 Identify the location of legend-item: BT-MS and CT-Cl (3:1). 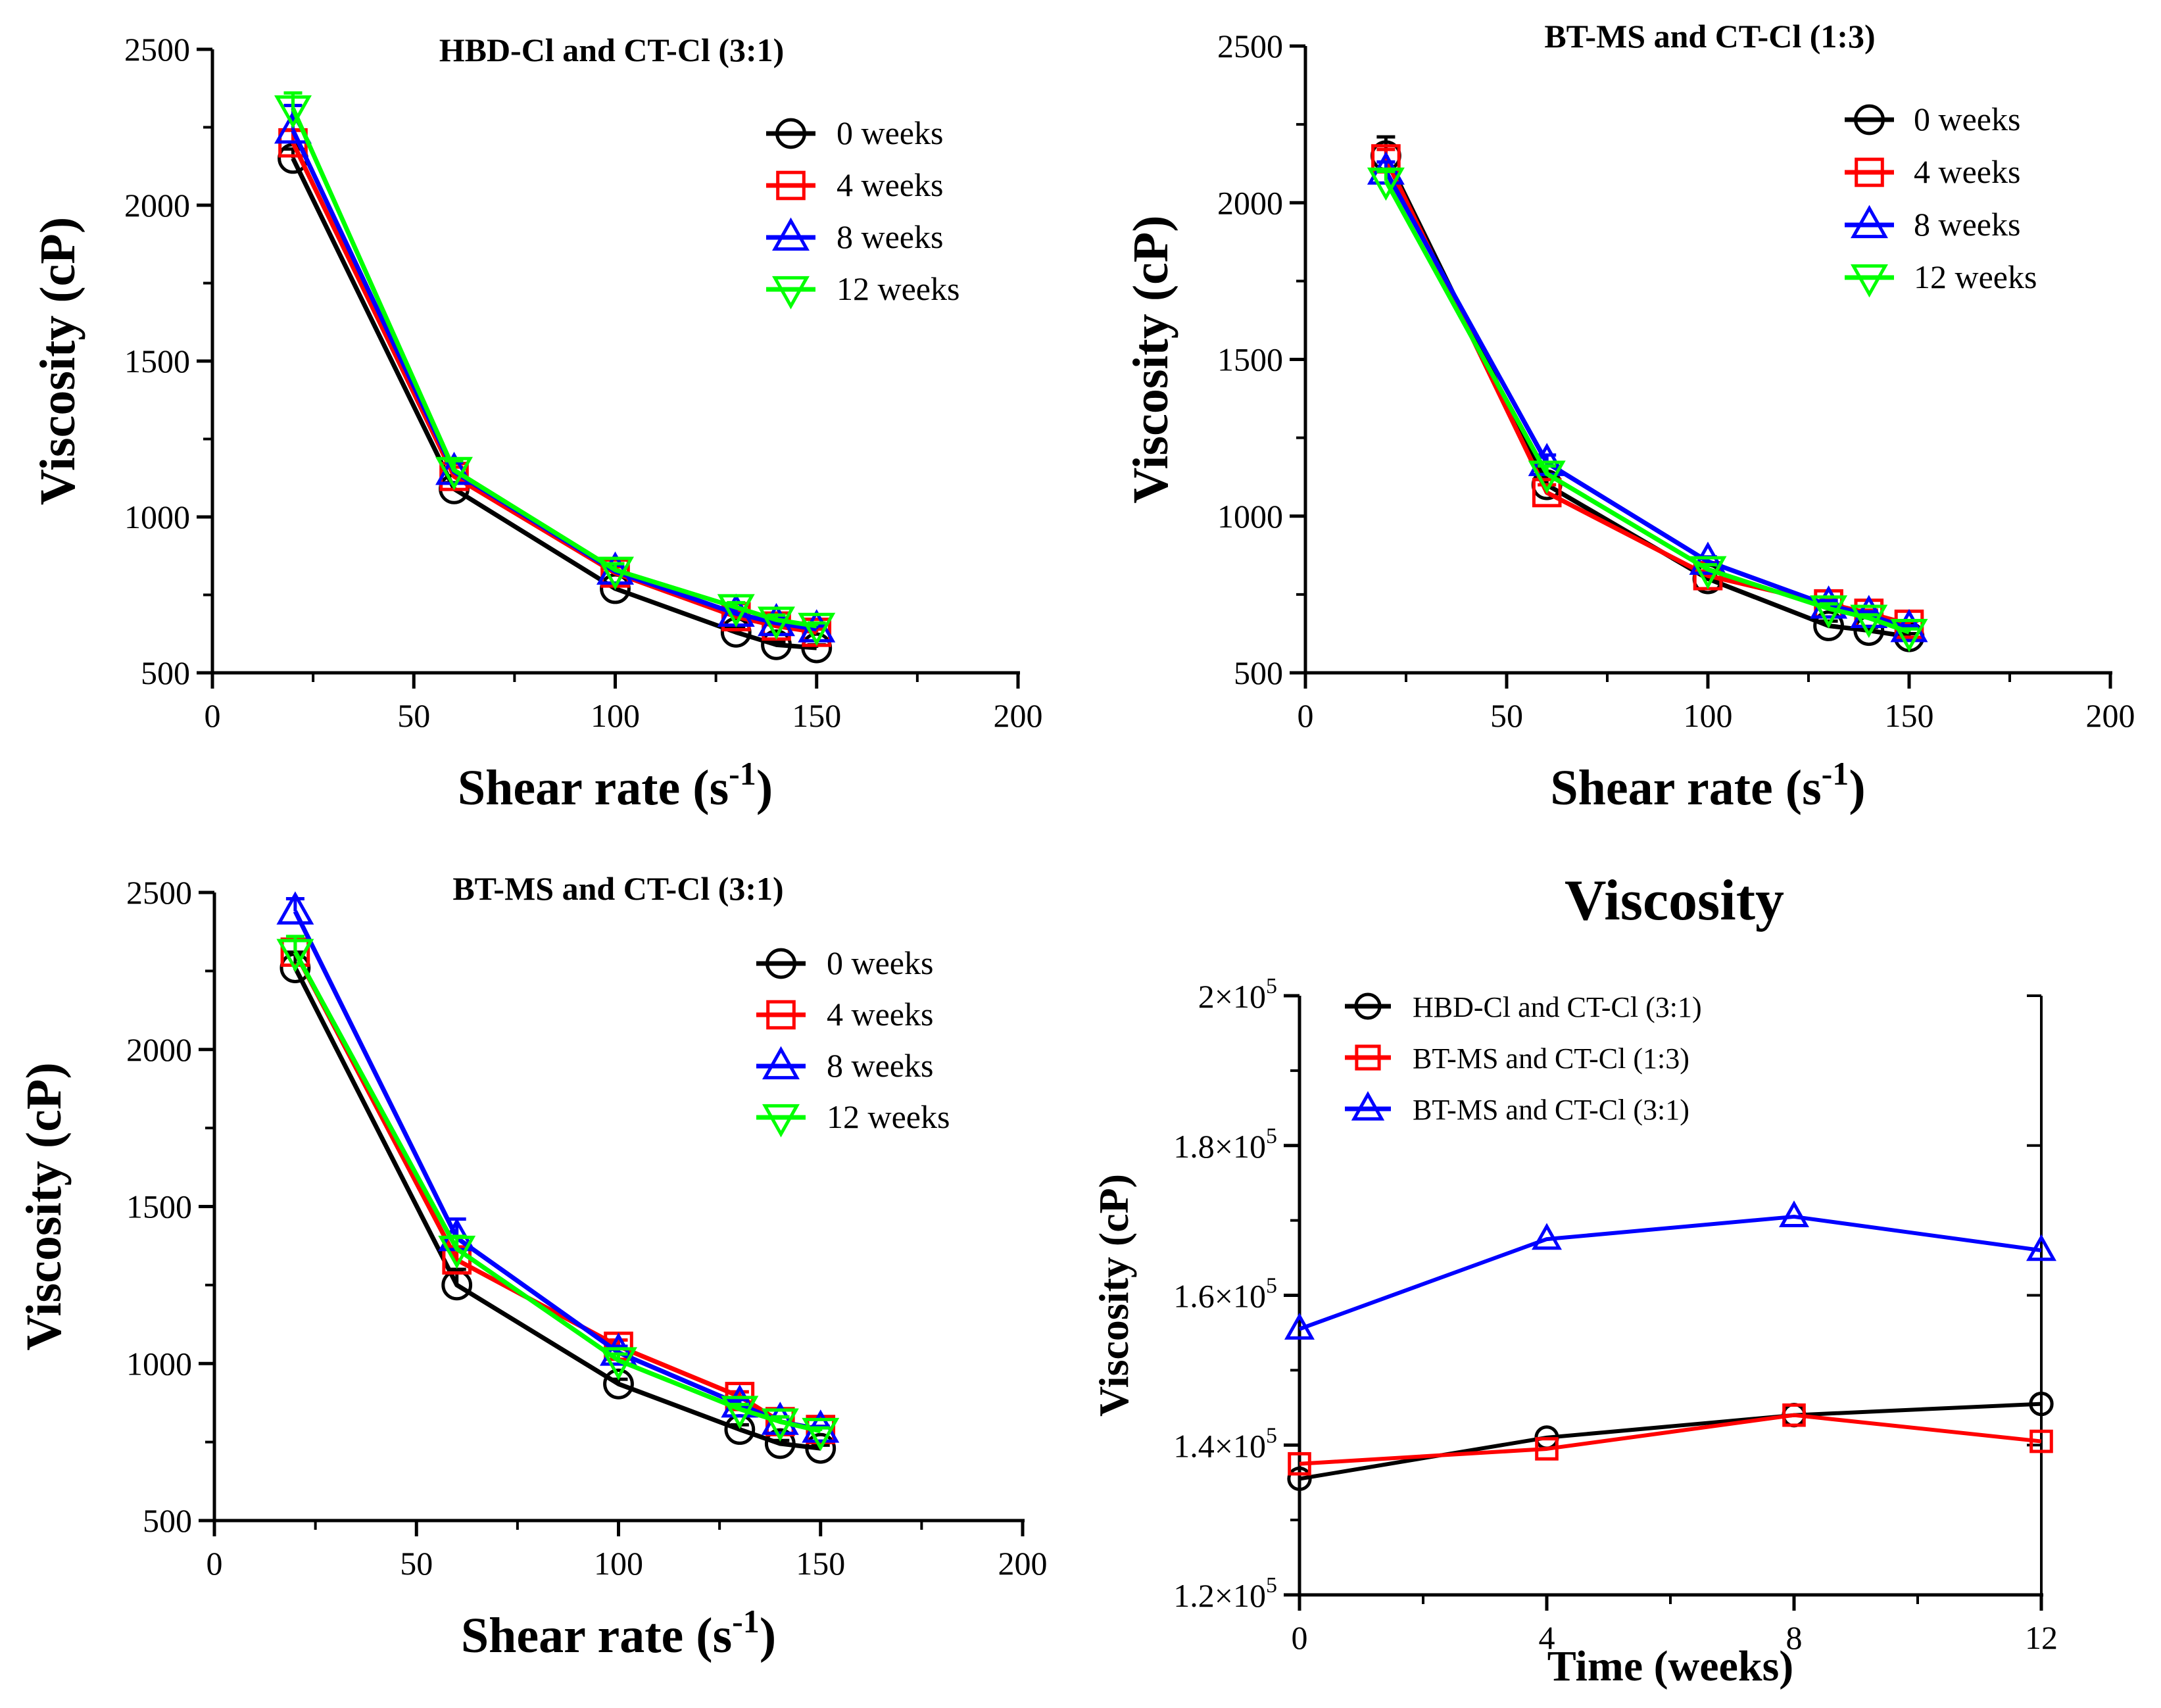
(1517, 1108).